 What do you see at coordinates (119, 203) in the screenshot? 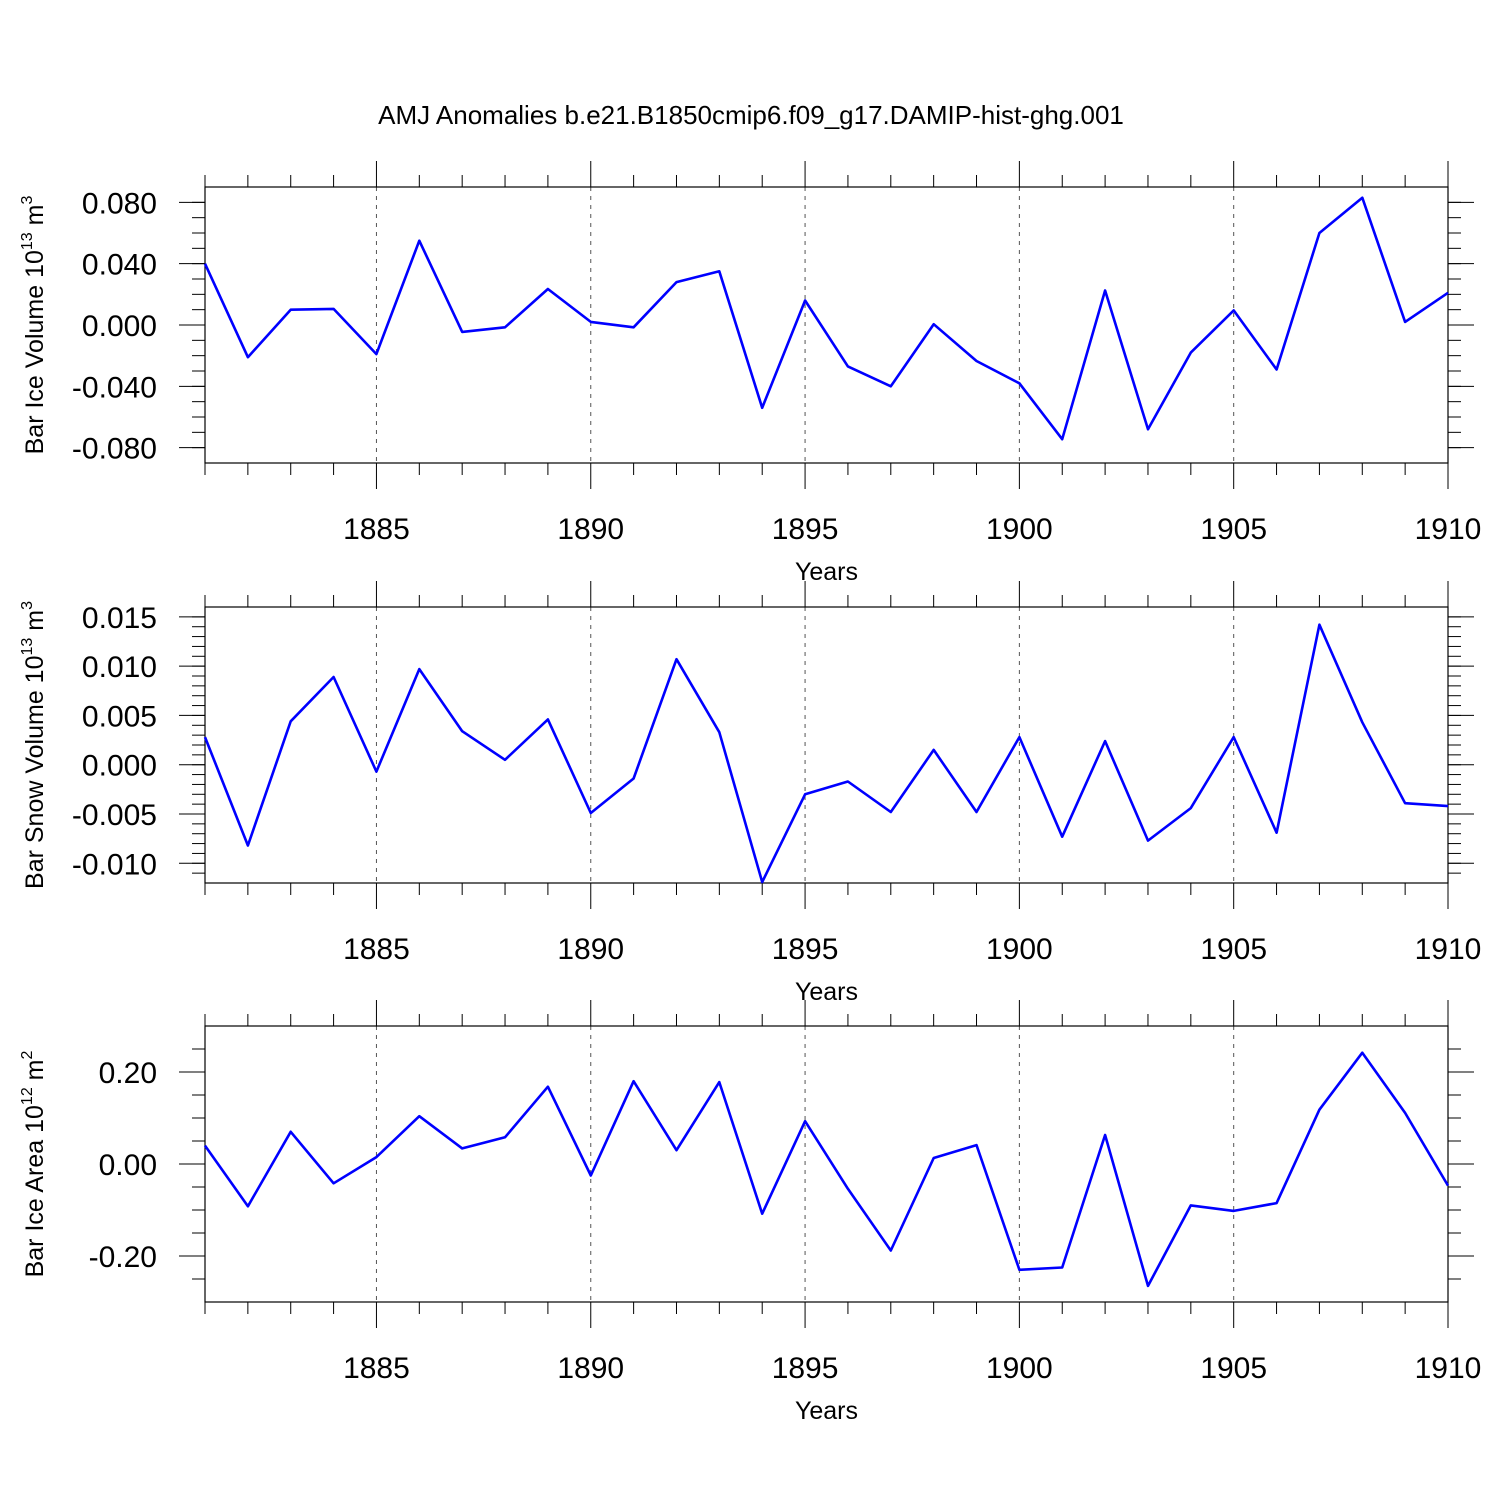
I see `y-tick-label: 0.080` at bounding box center [119, 203].